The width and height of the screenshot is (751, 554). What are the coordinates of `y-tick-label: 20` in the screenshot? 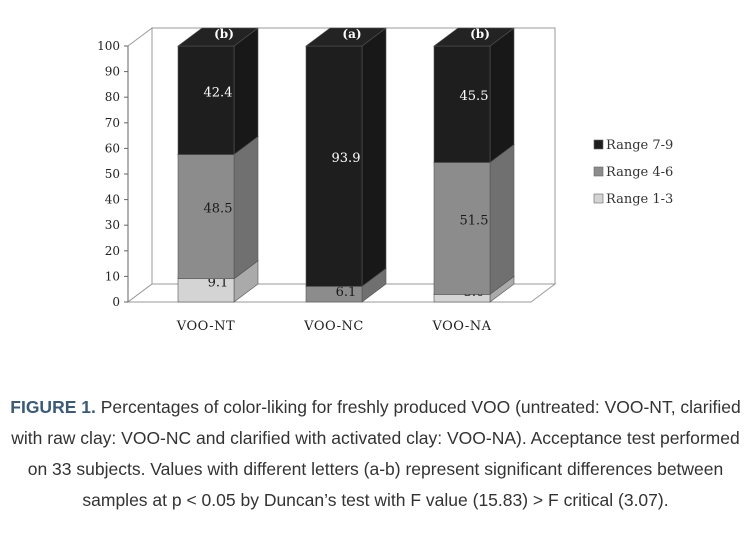 It's located at (112, 251).